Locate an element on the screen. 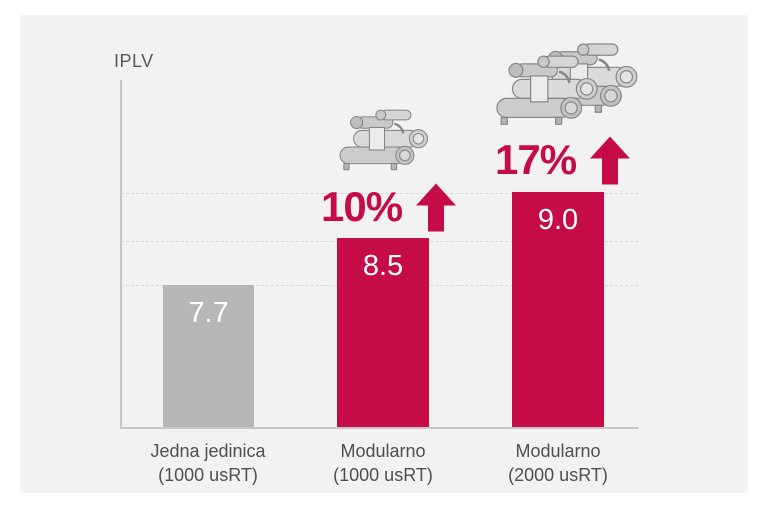 Image resolution: width=768 pixels, height=512 pixels. gridline is located at coordinates (379, 193).